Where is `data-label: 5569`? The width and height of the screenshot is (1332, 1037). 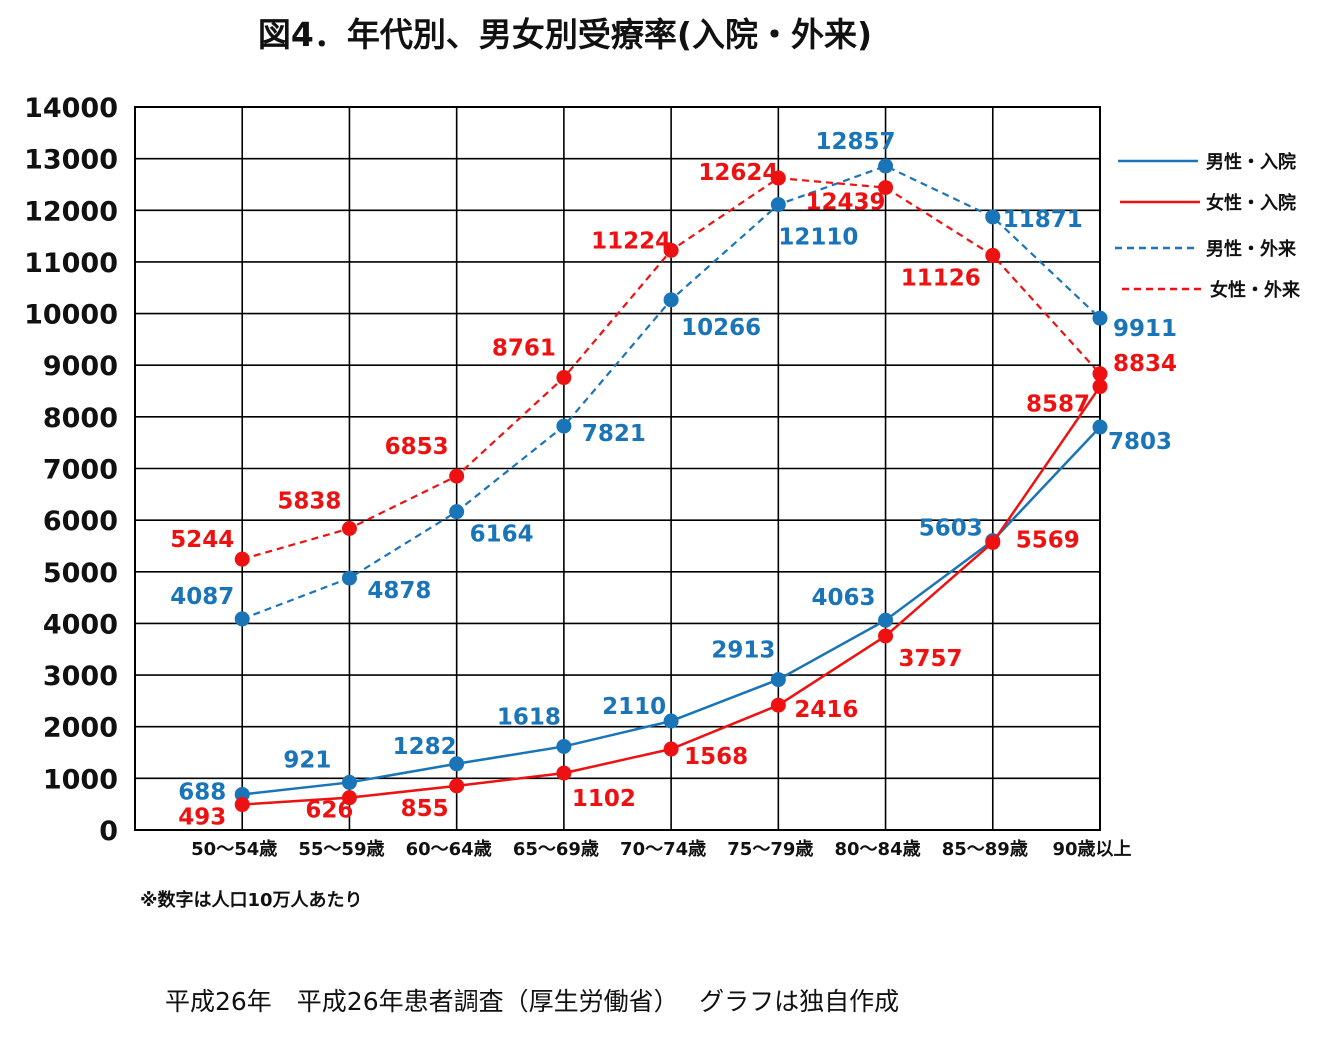
data-label: 5569 is located at coordinates (1048, 540).